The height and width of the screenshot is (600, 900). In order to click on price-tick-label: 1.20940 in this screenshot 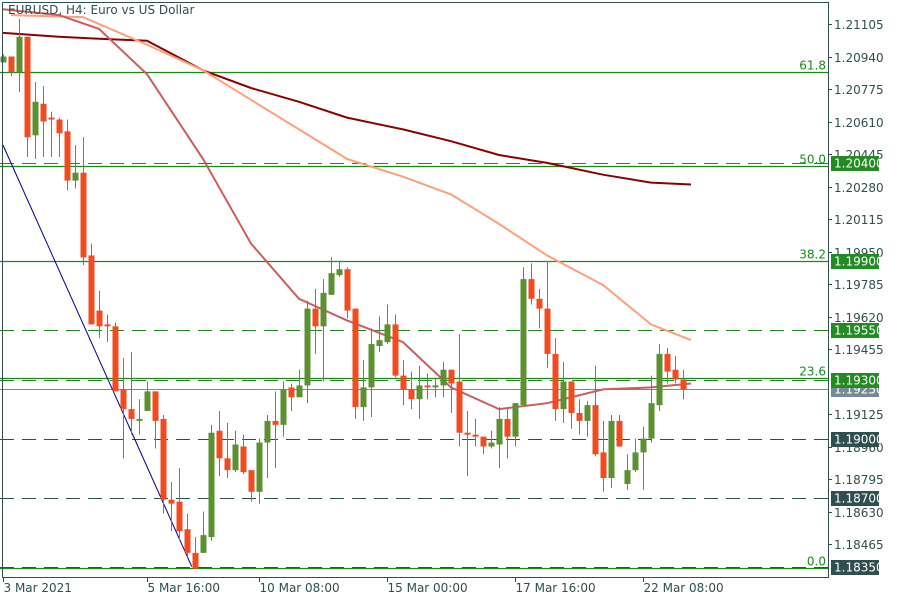, I will do `click(859, 58)`.